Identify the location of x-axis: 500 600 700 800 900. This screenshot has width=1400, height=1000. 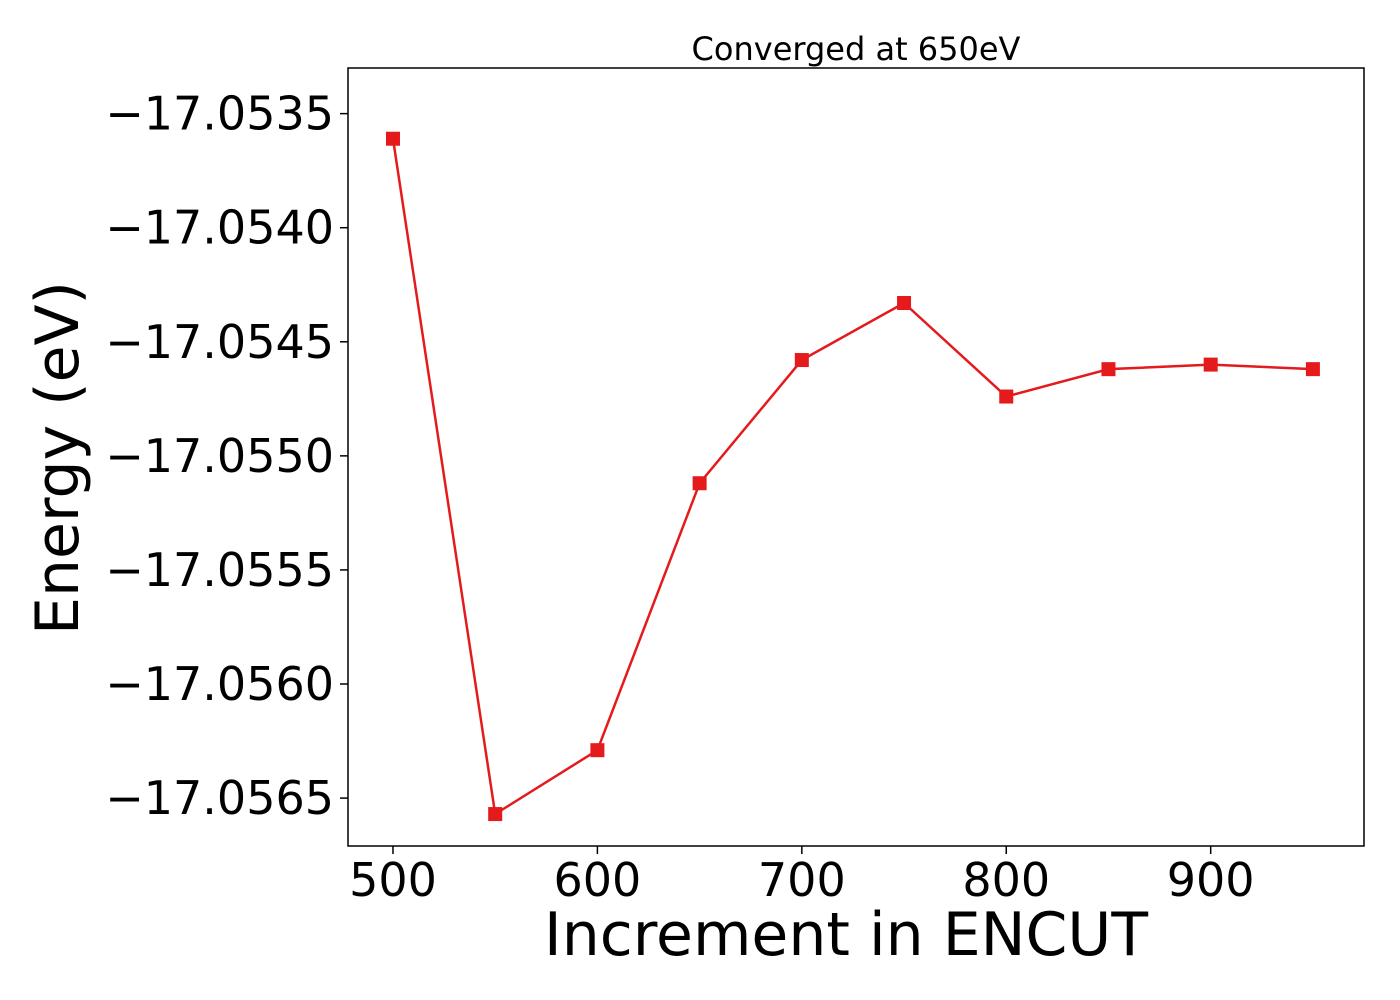
(802, 876).